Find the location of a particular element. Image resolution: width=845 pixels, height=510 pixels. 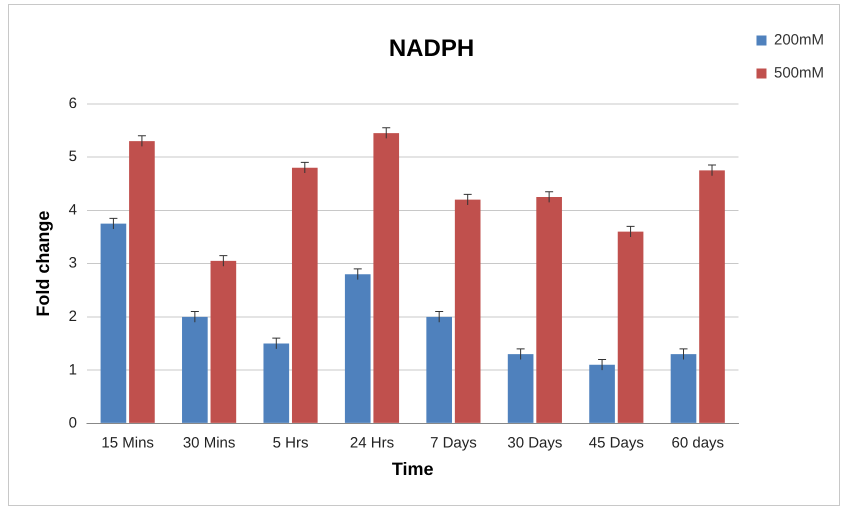

x-tick-label: 60 days is located at coordinates (697, 443).